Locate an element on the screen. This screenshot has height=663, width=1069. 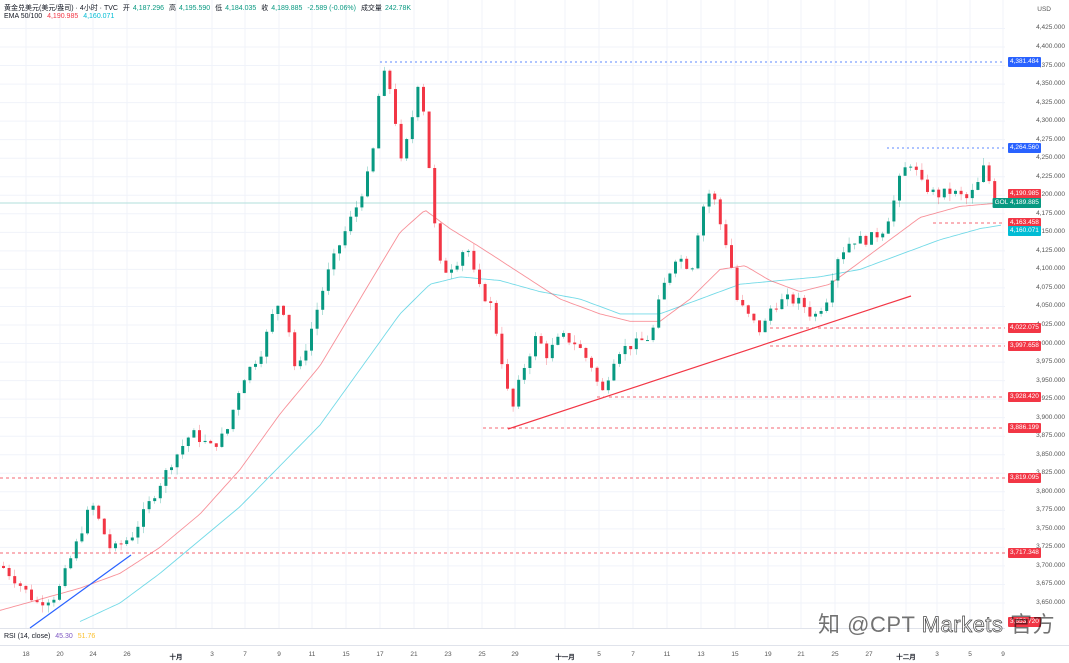
time-tick: 20 is located at coordinates (60, 654).